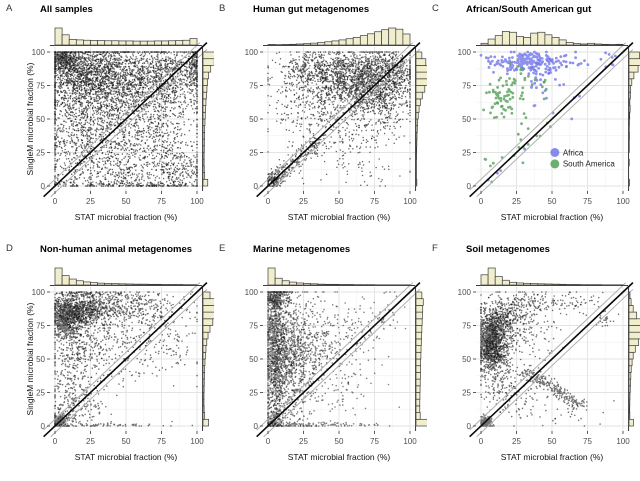 This screenshot has width=640, height=481. I want to click on panel-a-letter: A, so click(9, 8).